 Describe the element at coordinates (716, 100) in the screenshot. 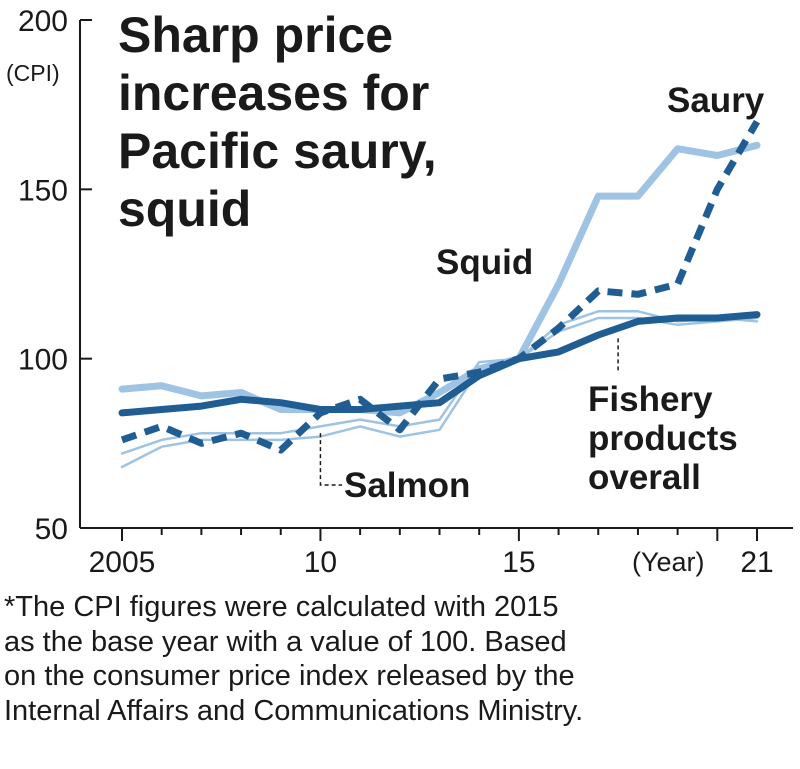

I see `saury-label: Saury` at that location.